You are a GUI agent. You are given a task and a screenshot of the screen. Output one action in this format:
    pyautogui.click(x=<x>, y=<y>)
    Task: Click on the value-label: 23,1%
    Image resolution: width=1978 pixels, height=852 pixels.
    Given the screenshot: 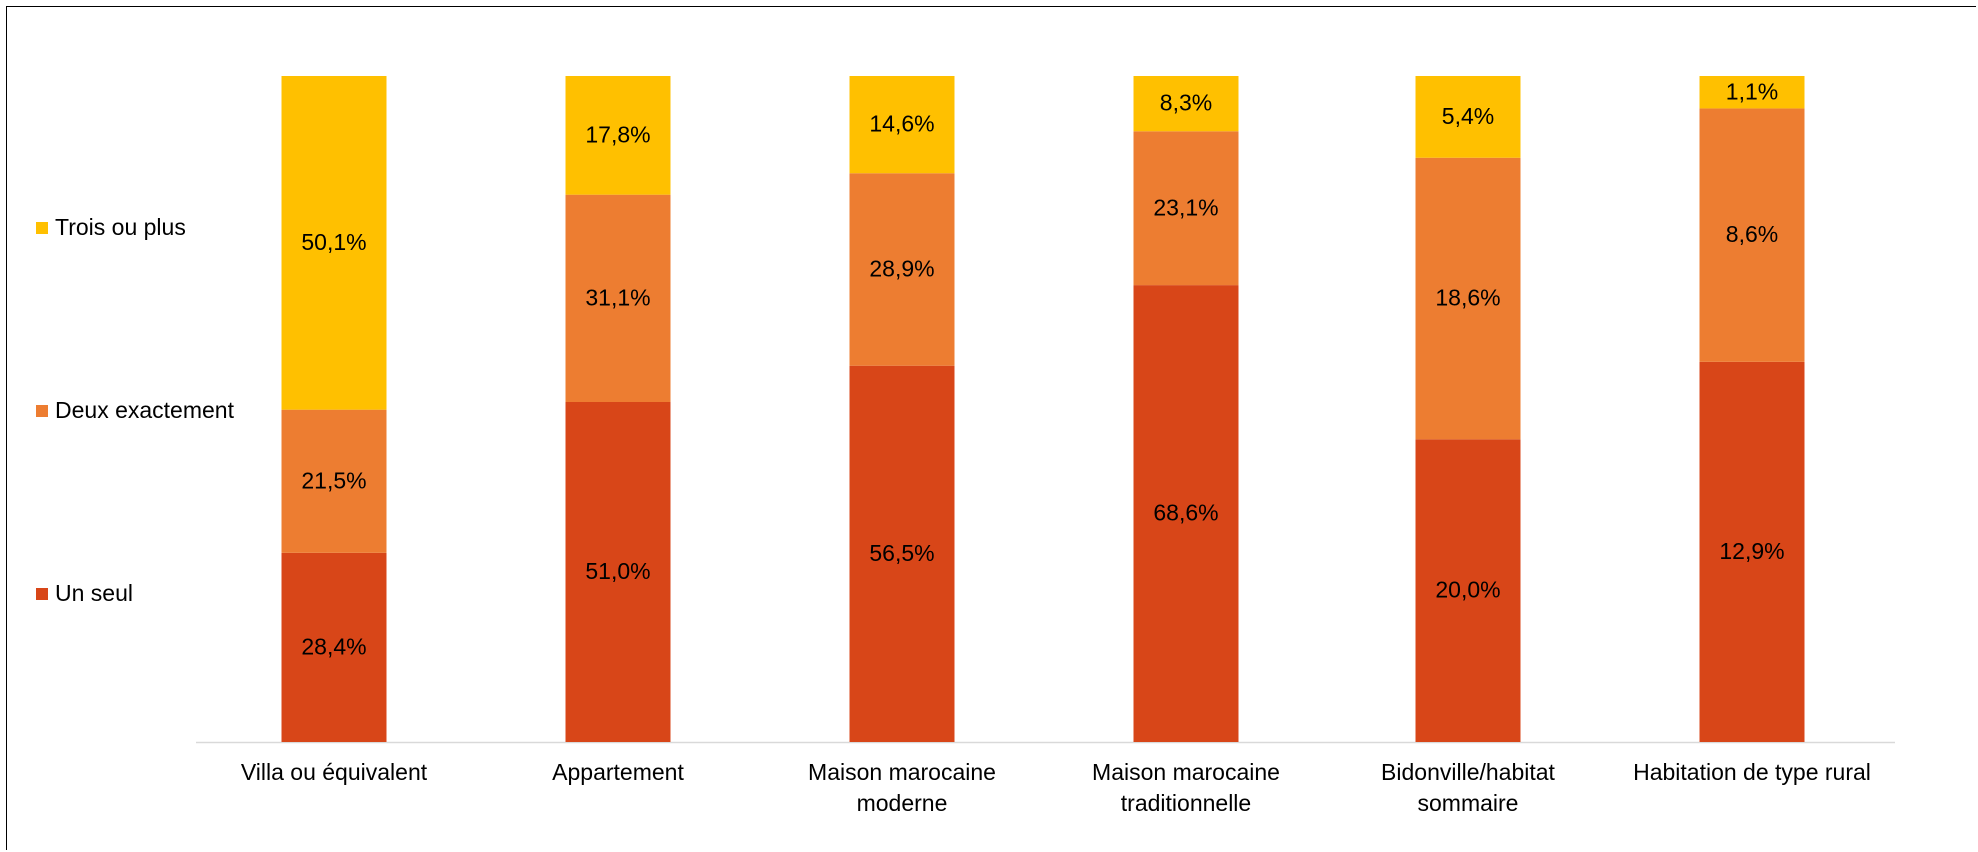 What is the action you would take?
    pyautogui.click(x=1185, y=207)
    